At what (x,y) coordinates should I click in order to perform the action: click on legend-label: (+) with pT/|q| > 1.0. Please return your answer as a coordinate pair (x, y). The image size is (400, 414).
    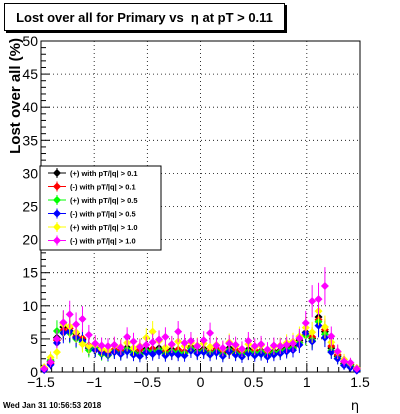
    Looking at the image, I should click on (104, 227).